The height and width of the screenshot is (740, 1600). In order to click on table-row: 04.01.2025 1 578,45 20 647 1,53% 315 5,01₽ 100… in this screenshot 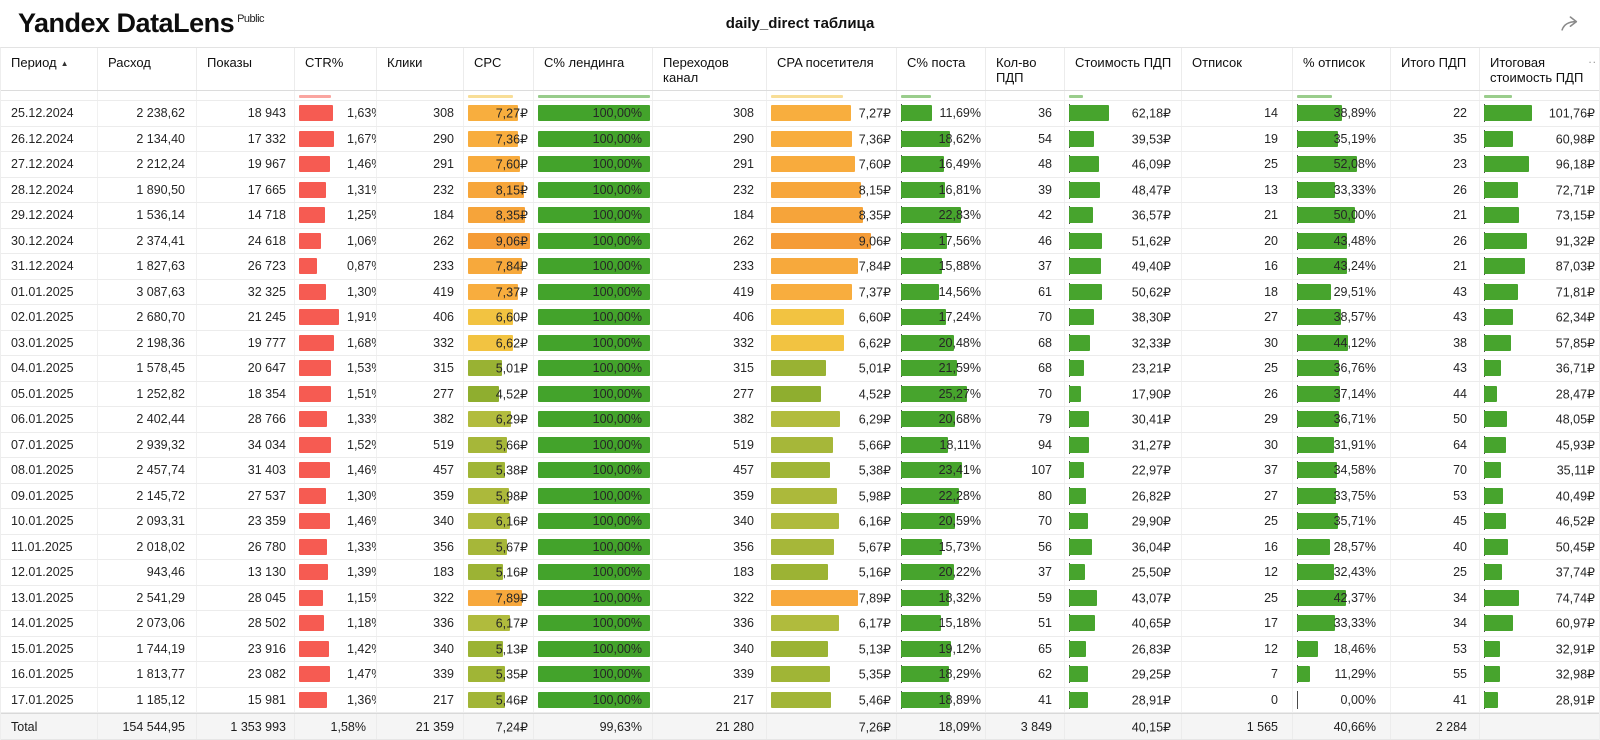, I will do `click(800, 369)`.